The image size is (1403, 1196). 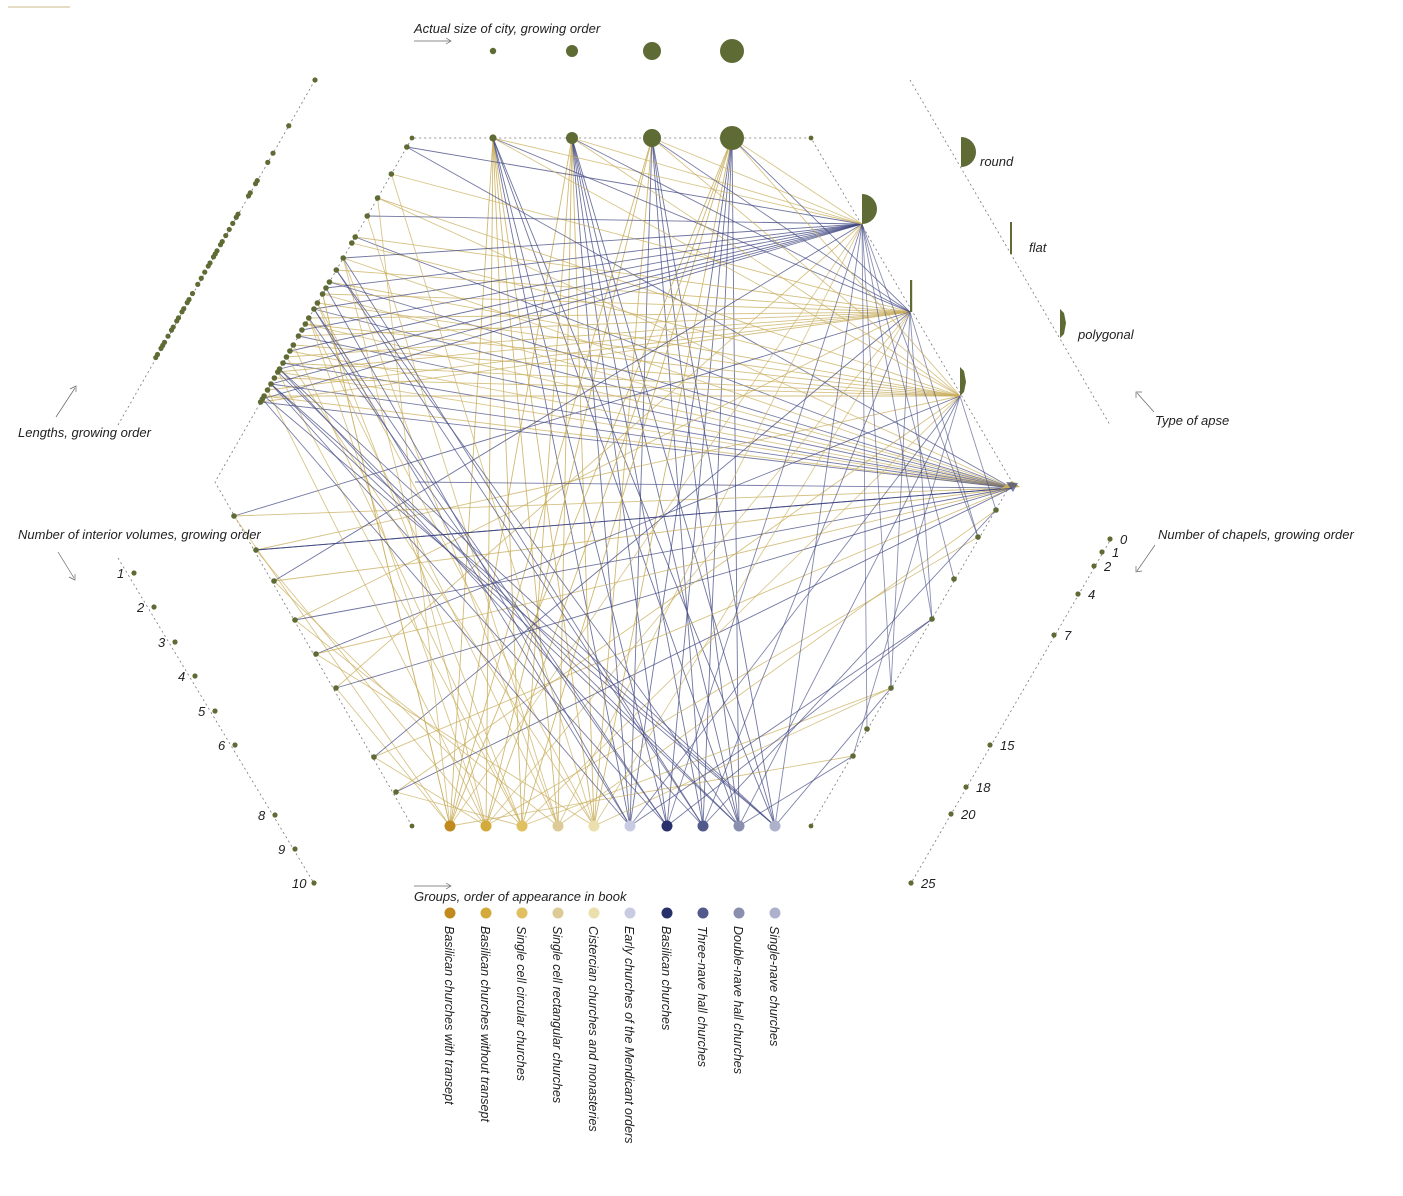 I want to click on interior-scale-label: 10, so click(x=299, y=883).